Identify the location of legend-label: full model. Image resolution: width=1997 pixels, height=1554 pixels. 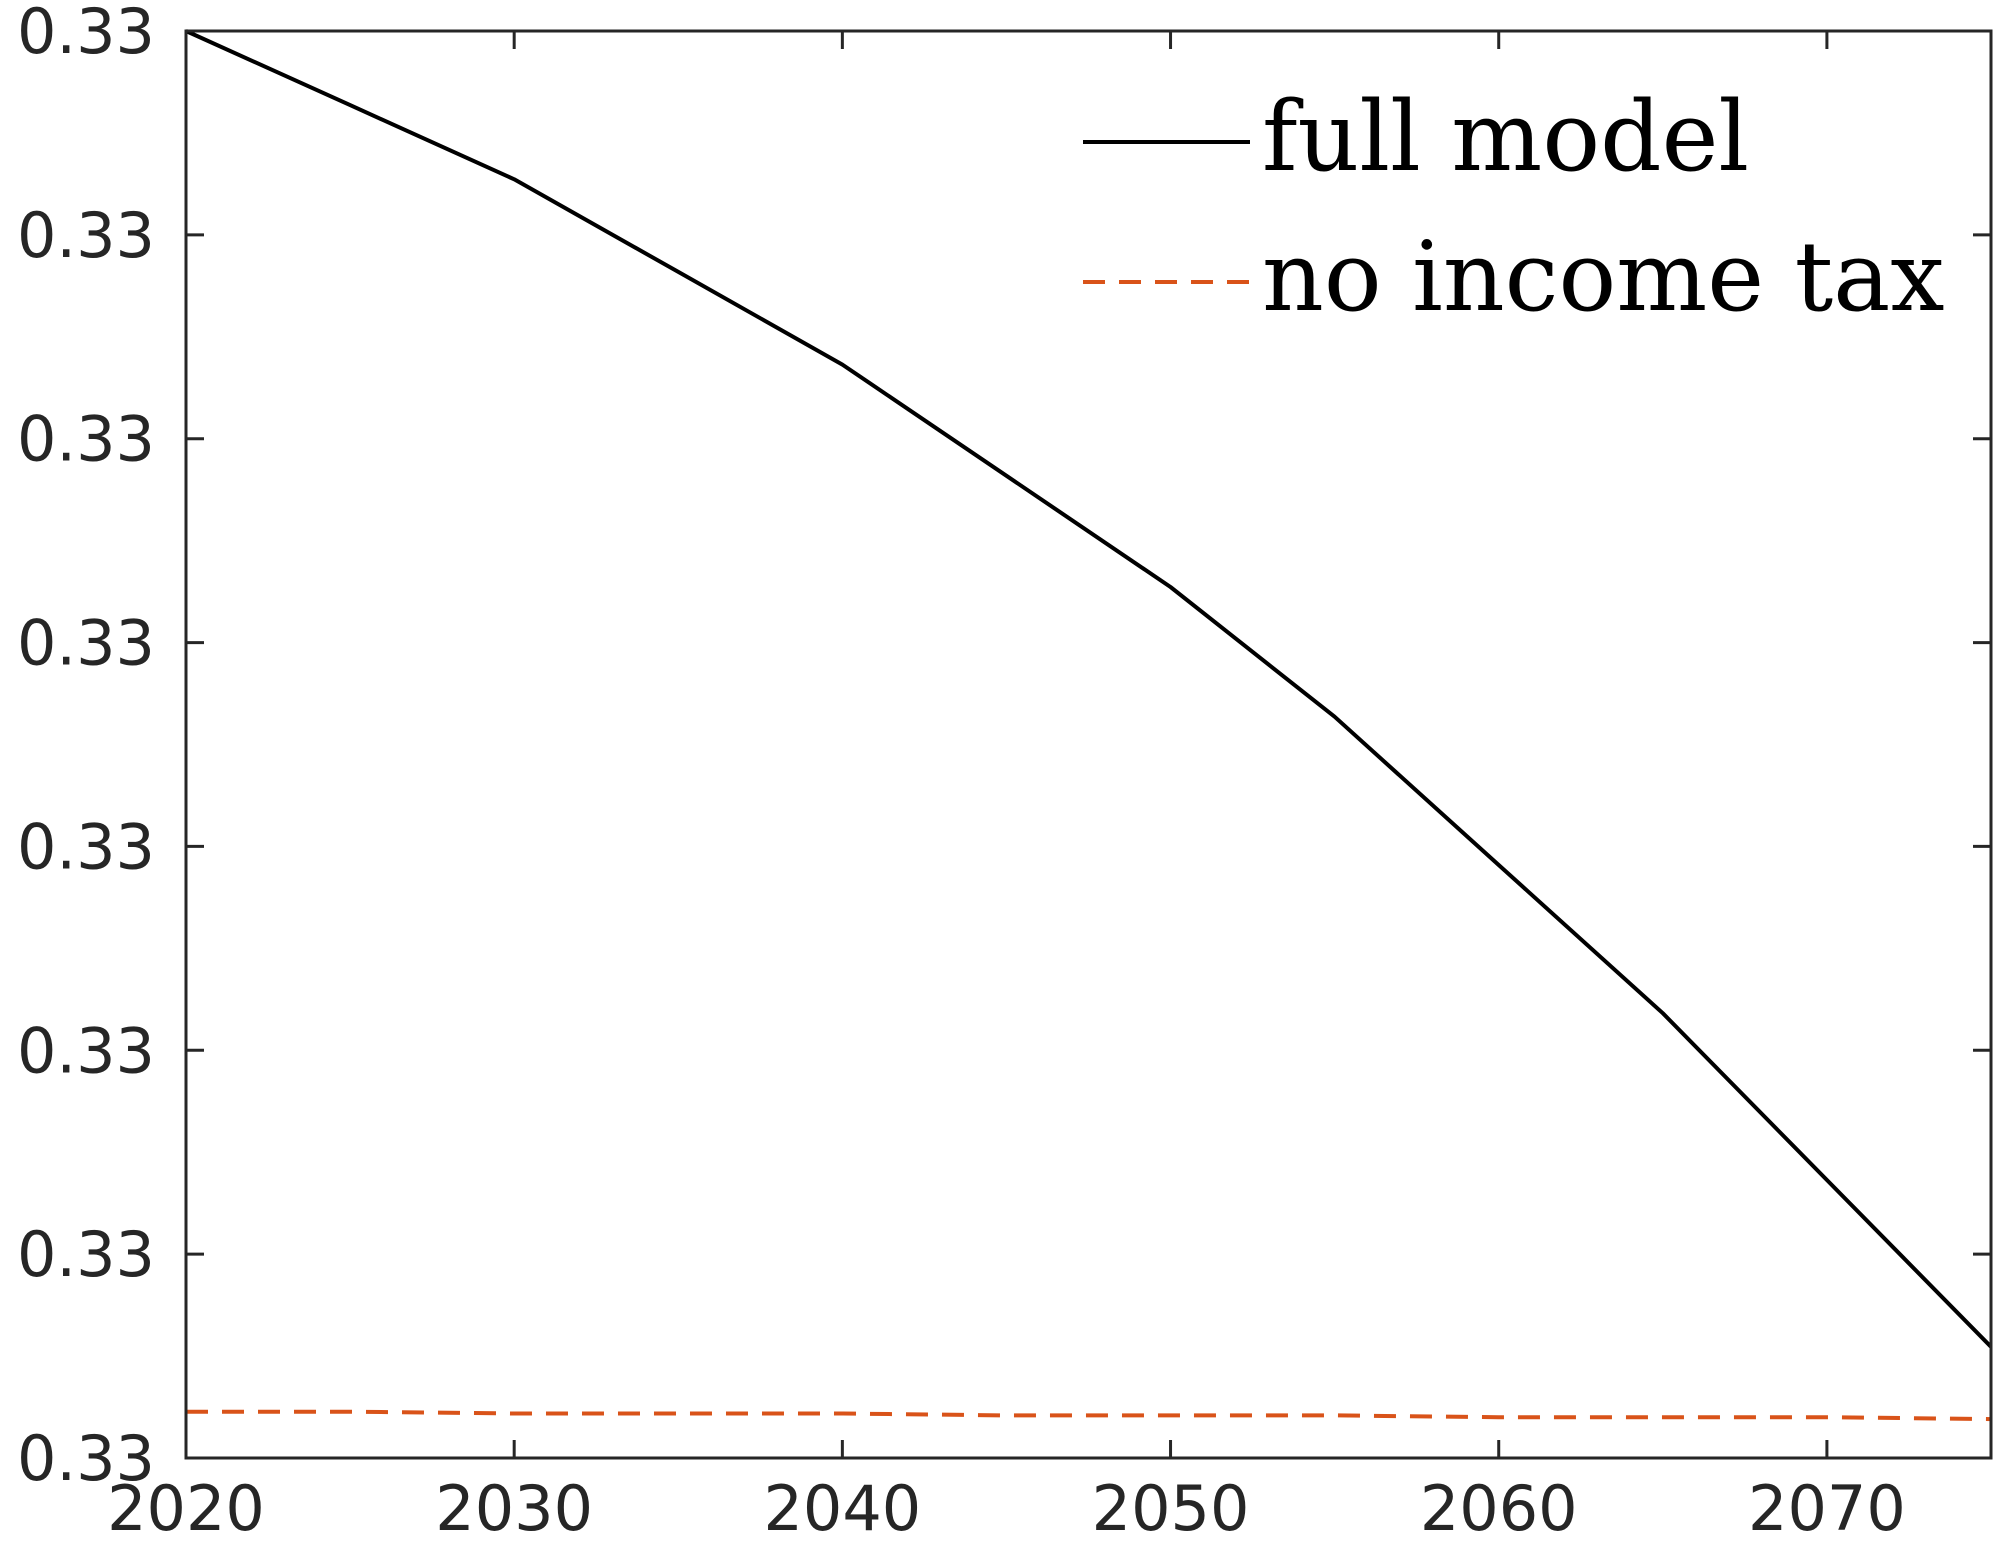
(1505, 137).